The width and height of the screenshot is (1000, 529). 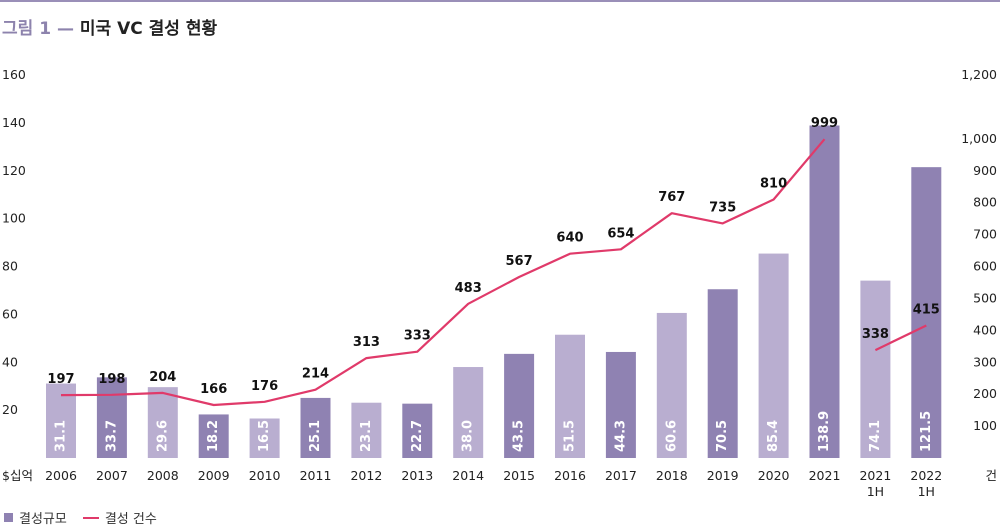 What do you see at coordinates (570, 436) in the screenshot?
I see `bar-value-label-10: 51.5` at bounding box center [570, 436].